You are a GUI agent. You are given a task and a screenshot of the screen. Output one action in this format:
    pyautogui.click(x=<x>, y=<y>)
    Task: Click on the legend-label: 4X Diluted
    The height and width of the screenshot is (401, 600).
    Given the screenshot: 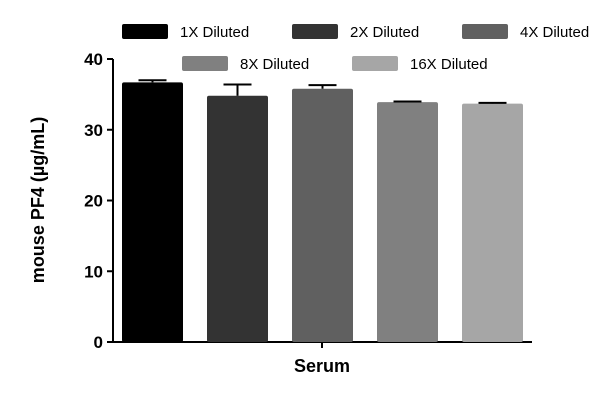 What is the action you would take?
    pyautogui.click(x=554, y=32)
    